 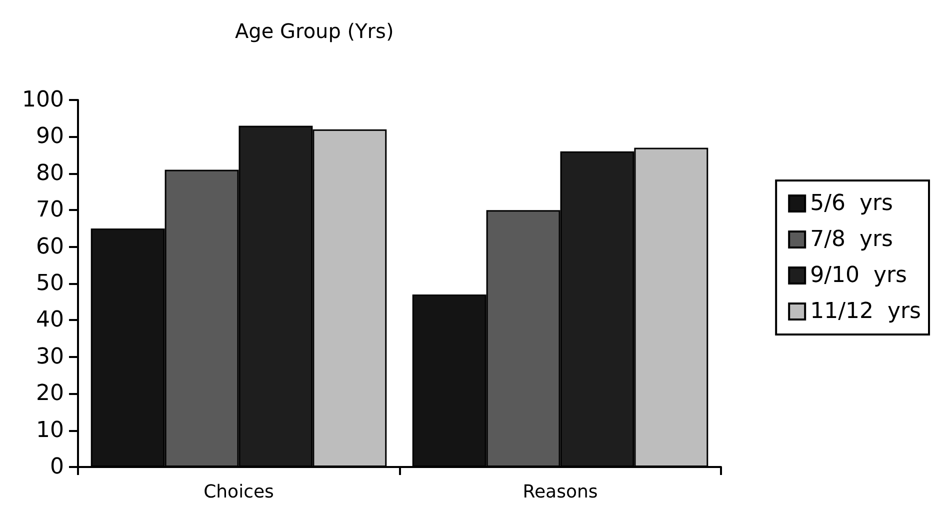 What do you see at coordinates (50, 247) in the screenshot?
I see `y-tick-label: 60` at bounding box center [50, 247].